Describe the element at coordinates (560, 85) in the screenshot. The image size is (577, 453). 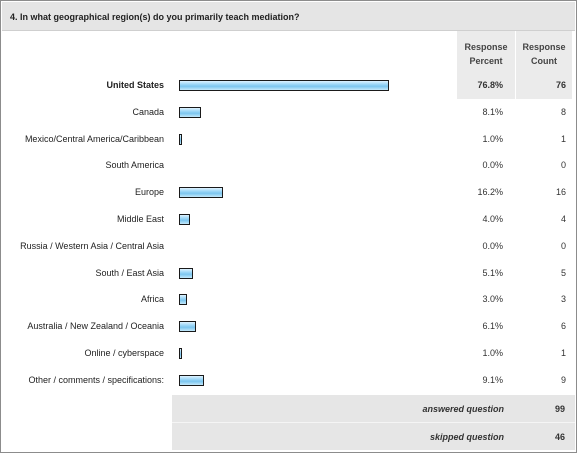
I see `count-label: 76` at that location.